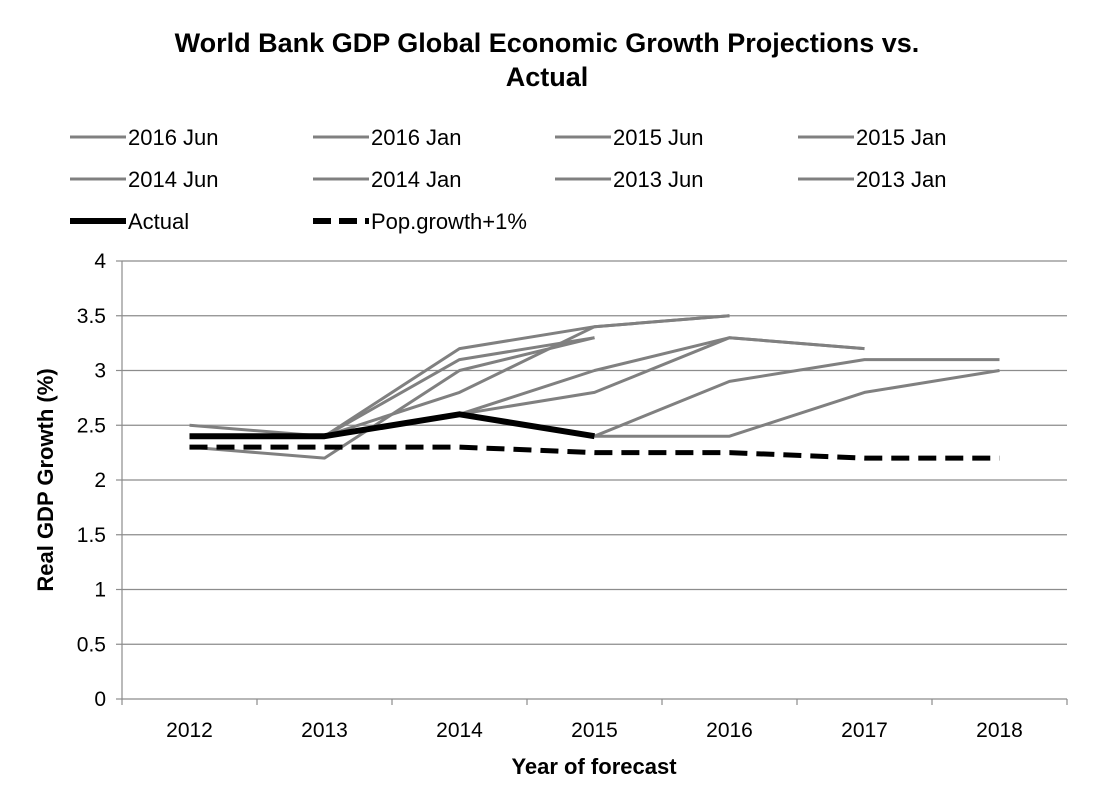 The height and width of the screenshot is (810, 1095). Describe the element at coordinates (100, 590) in the screenshot. I see `y-tick-label-1: 1` at that location.